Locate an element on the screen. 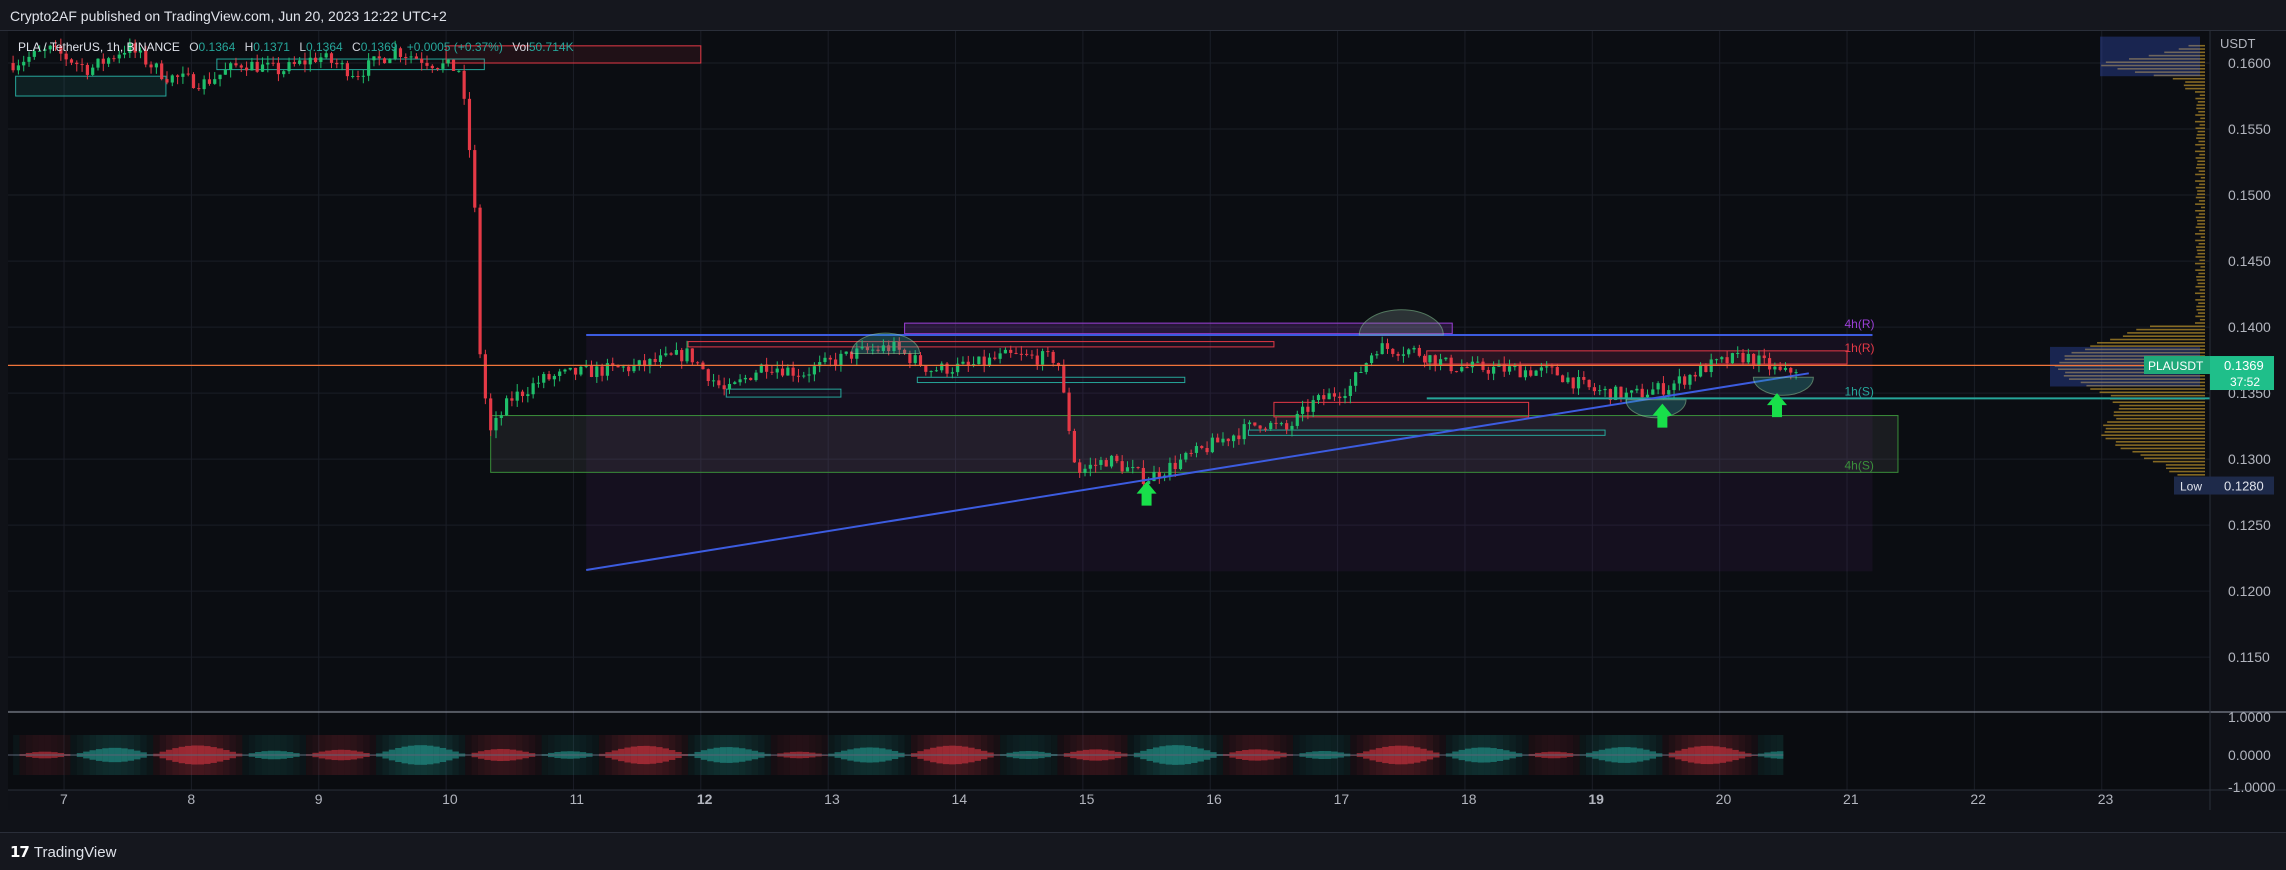 This screenshot has width=2286, height=870. symbol-name: PLA / TetherUS, 1h, BINANCE is located at coordinates (99, 47).